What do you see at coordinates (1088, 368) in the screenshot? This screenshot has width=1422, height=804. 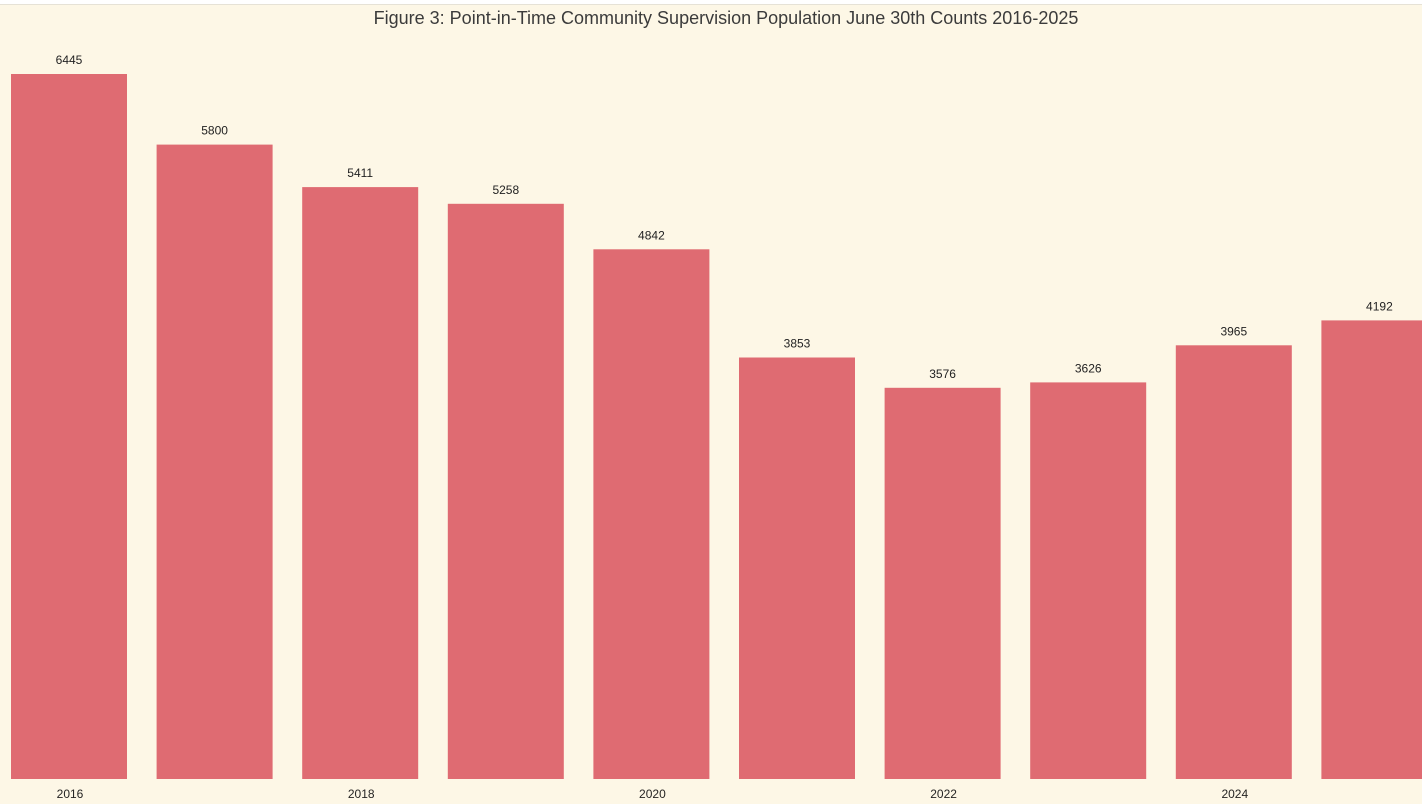 I see `data-label-2023: 3626` at bounding box center [1088, 368].